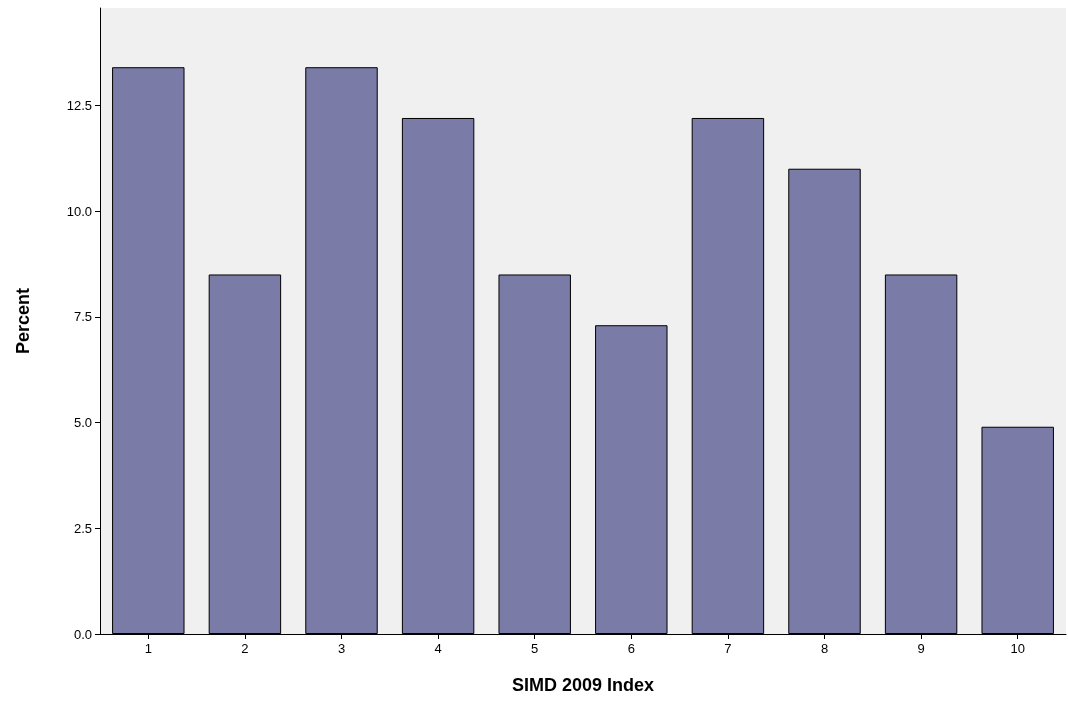  I want to click on y-tick-label: 2.5, so click(82, 528).